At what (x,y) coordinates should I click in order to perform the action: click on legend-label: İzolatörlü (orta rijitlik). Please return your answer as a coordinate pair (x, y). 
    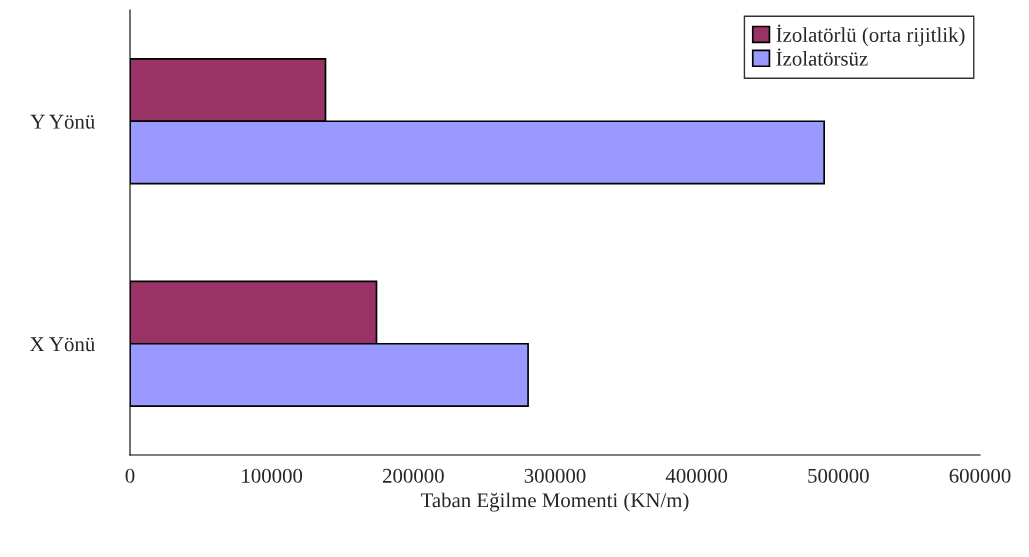
    Looking at the image, I should click on (870, 35).